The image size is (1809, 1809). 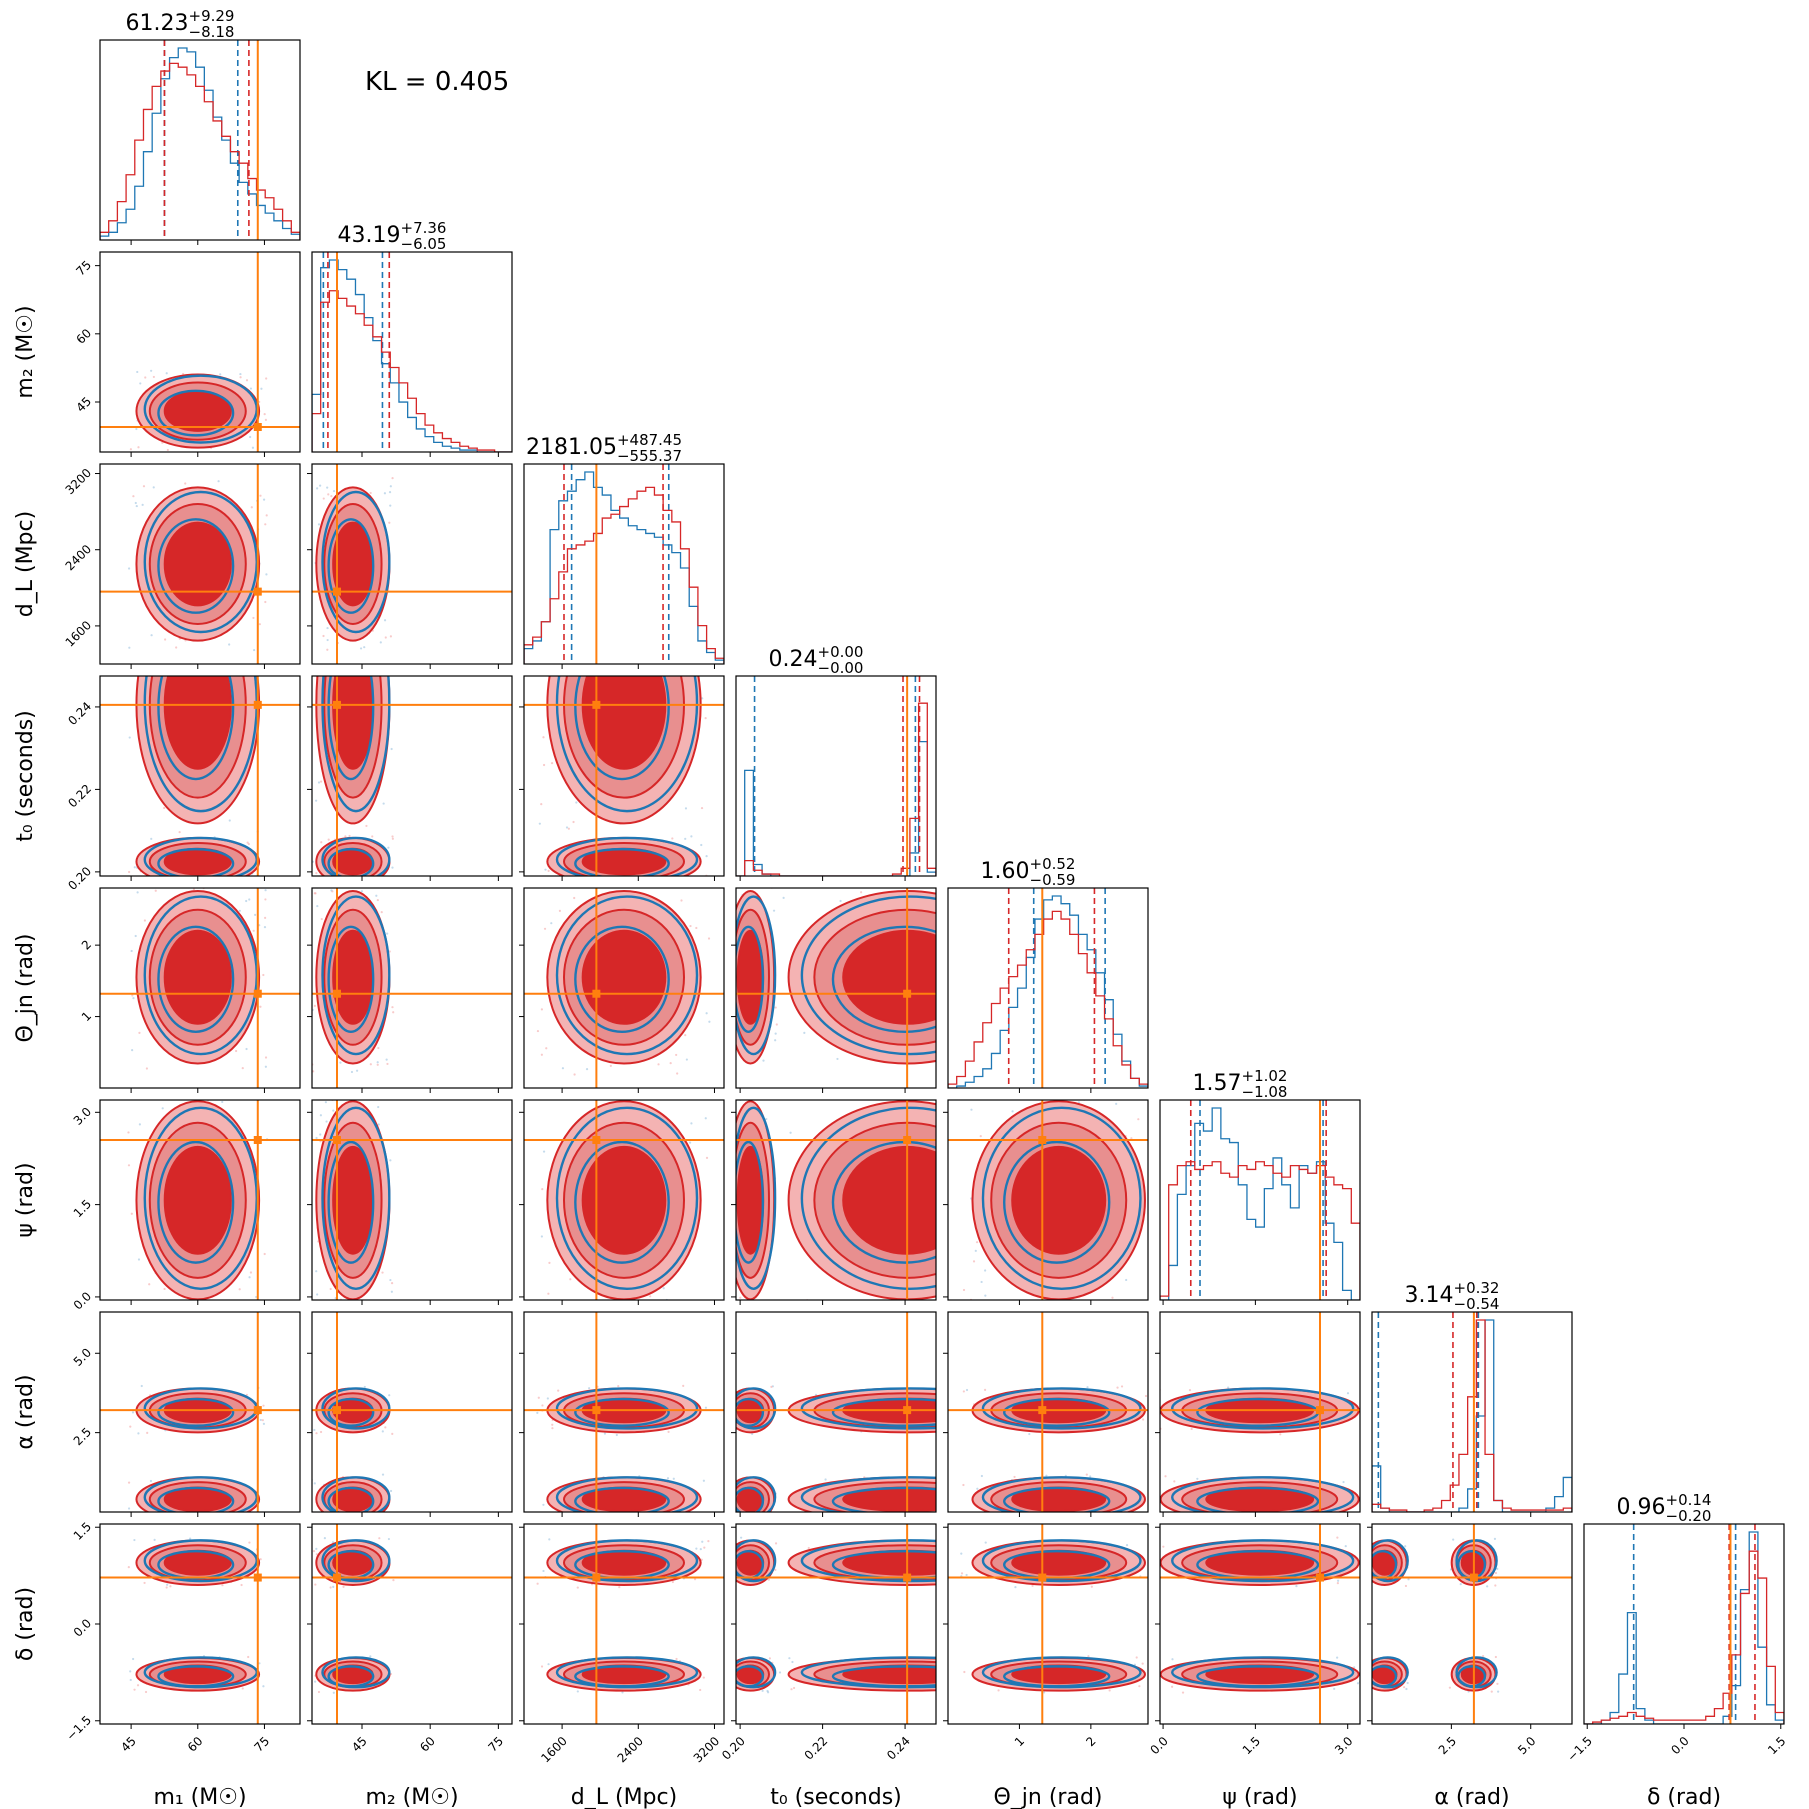 I want to click on panel-dl-m1: 1600 2400 3200, so click(x=182, y=566).